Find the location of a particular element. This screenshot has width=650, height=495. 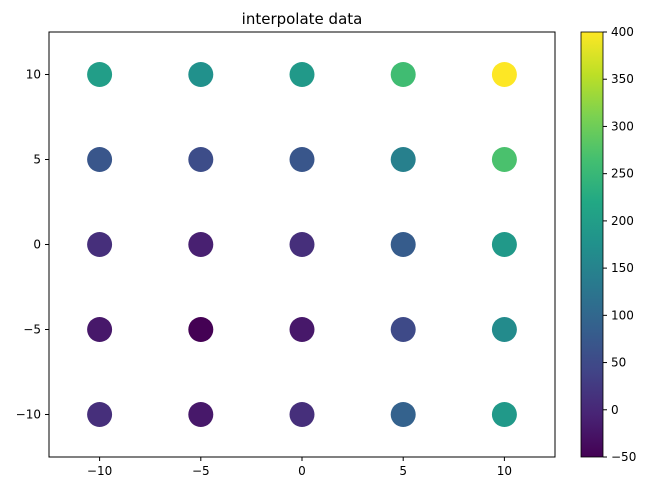

y-tick-label: 10 is located at coordinates (33, 75).